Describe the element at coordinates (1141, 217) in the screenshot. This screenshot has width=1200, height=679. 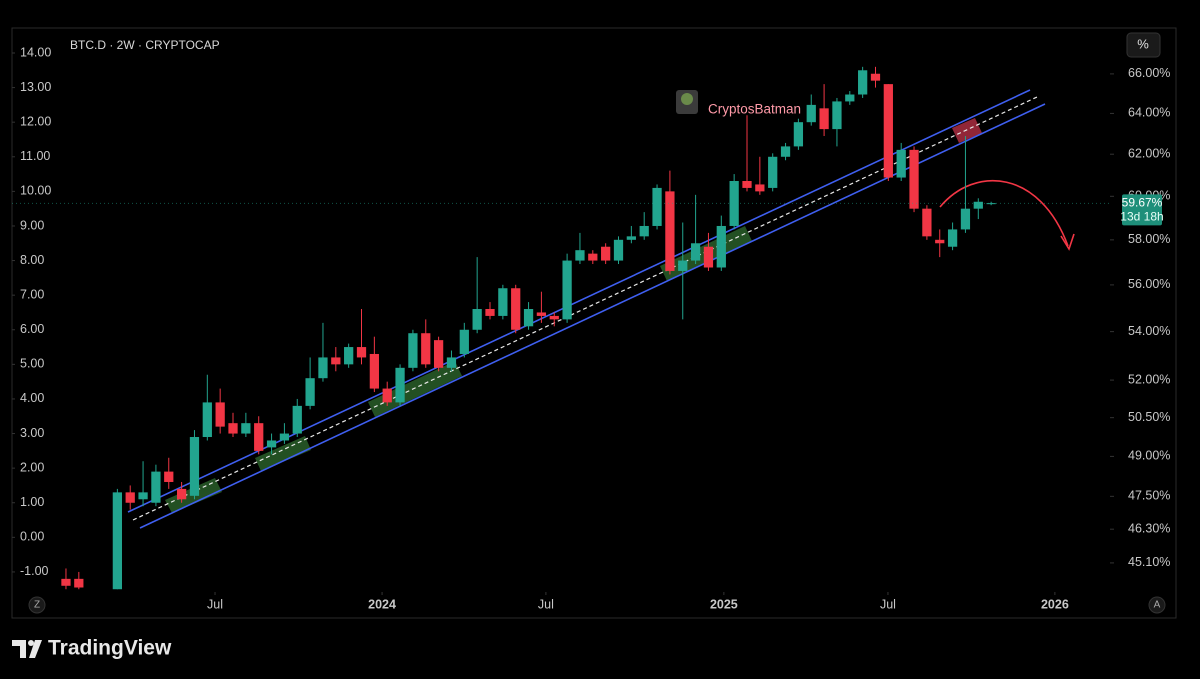
I see `countdown-label: 13d 18h` at that location.